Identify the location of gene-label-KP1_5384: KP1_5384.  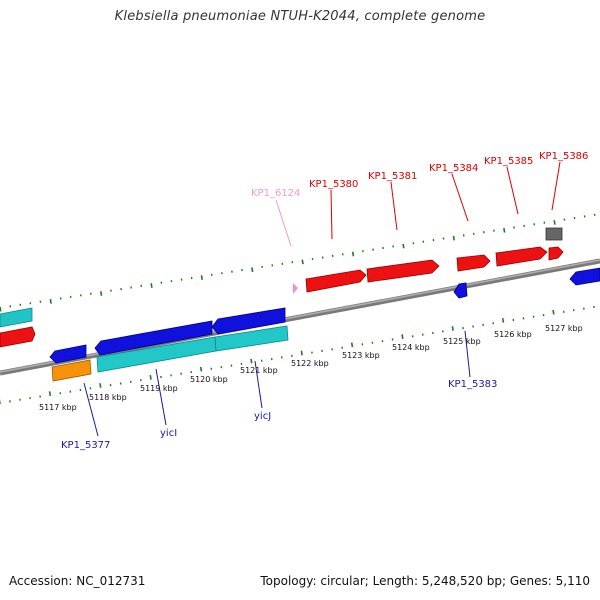
(453, 168).